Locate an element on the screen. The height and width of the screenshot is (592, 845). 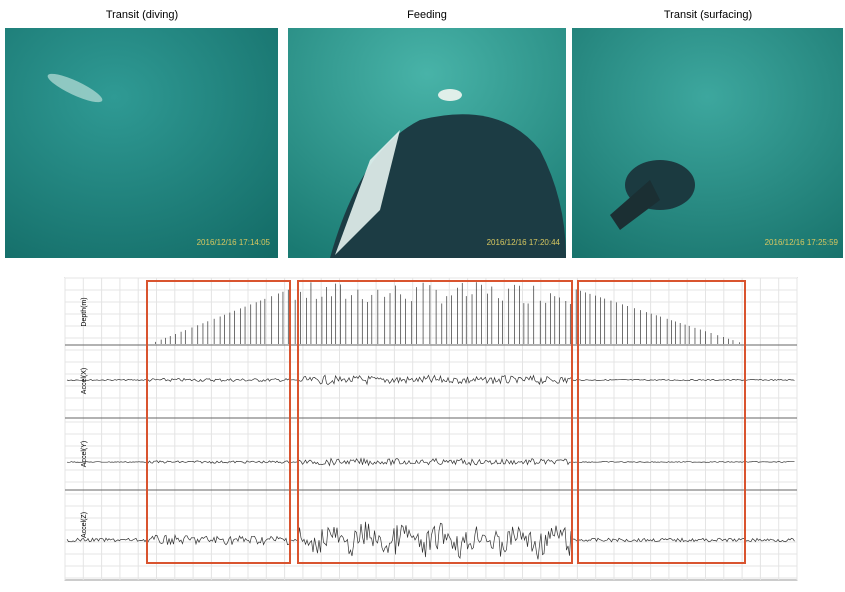
panel-label: Depth(m) is located at coordinates (84, 311).